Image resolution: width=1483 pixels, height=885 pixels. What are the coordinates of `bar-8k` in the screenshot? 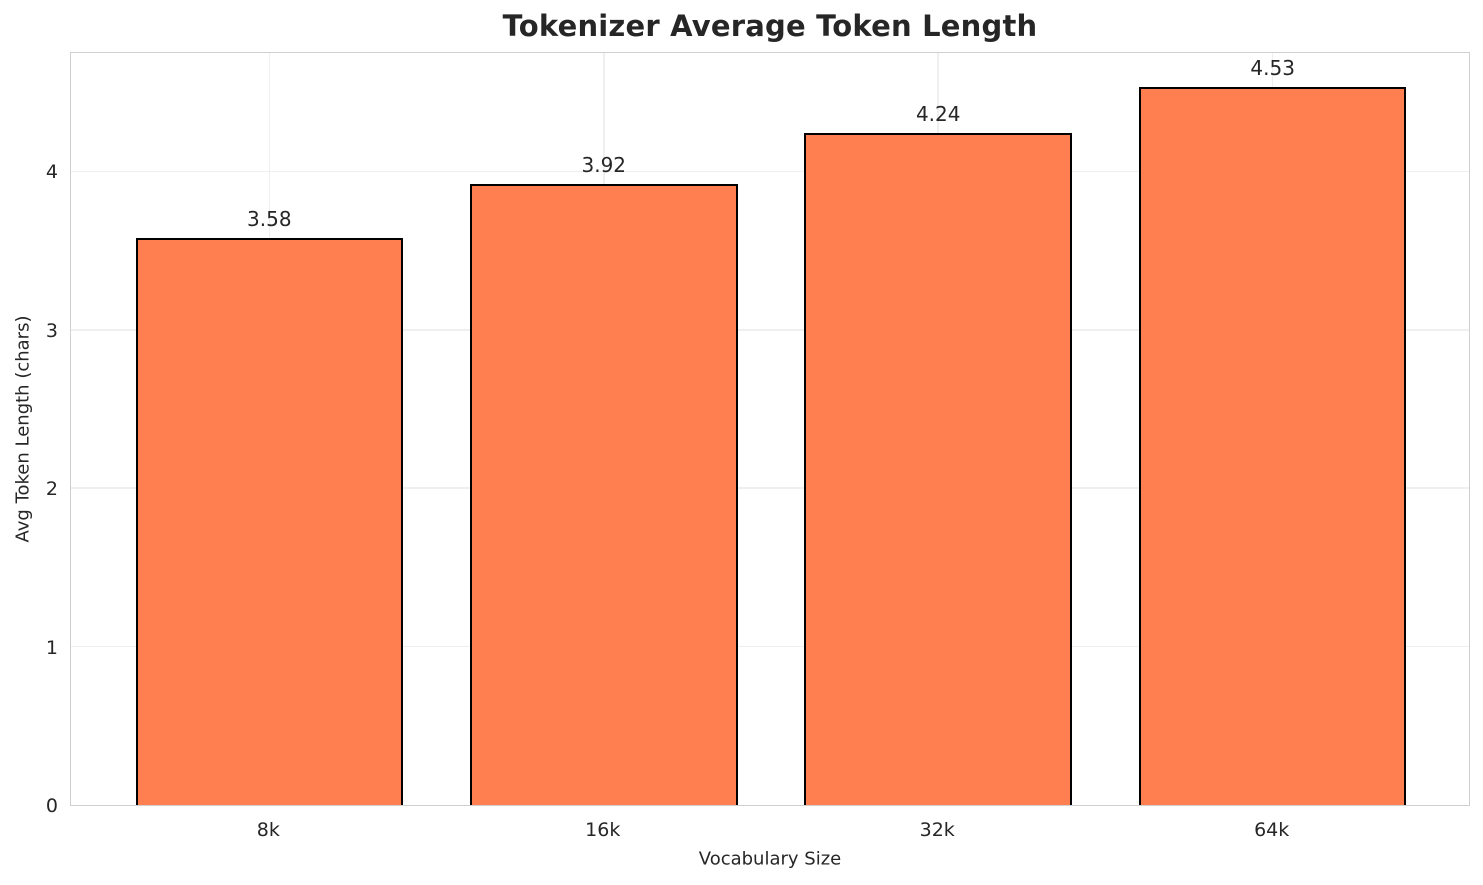 It's located at (269, 521).